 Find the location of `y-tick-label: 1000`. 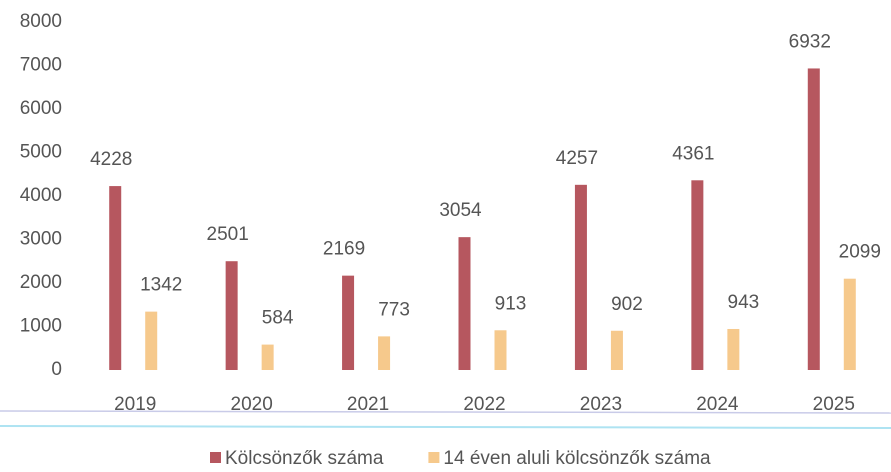

y-tick-label: 1000 is located at coordinates (41, 326).